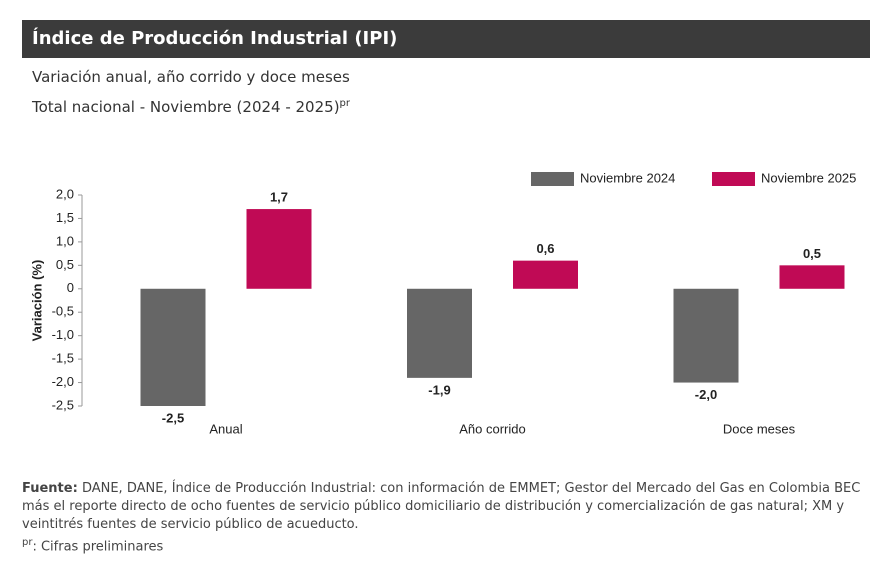  I want to click on note-text: : Cifras preliminares, so click(98, 547).